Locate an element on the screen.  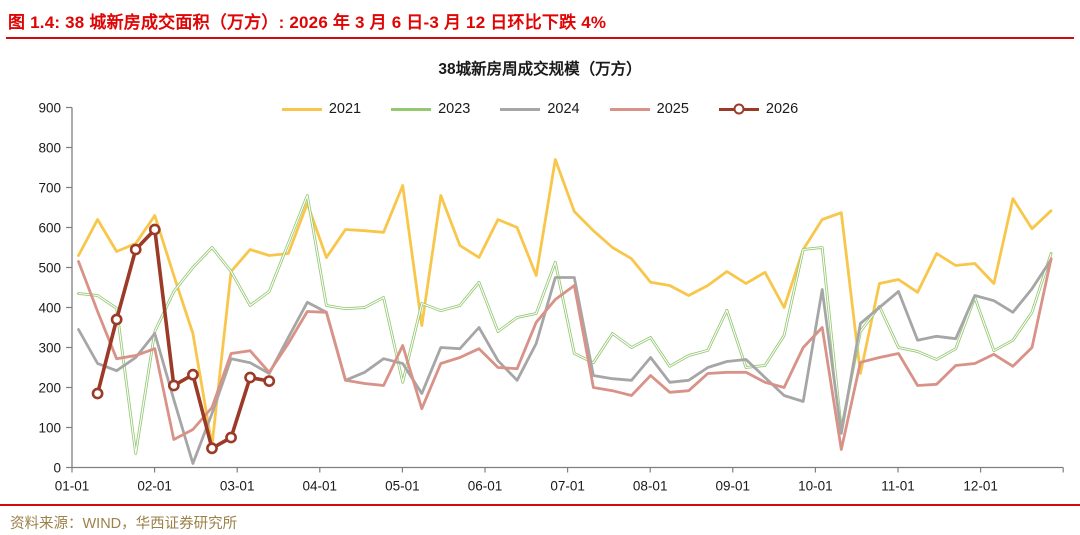
legend-item-2024: 2024 is located at coordinates (540, 109).